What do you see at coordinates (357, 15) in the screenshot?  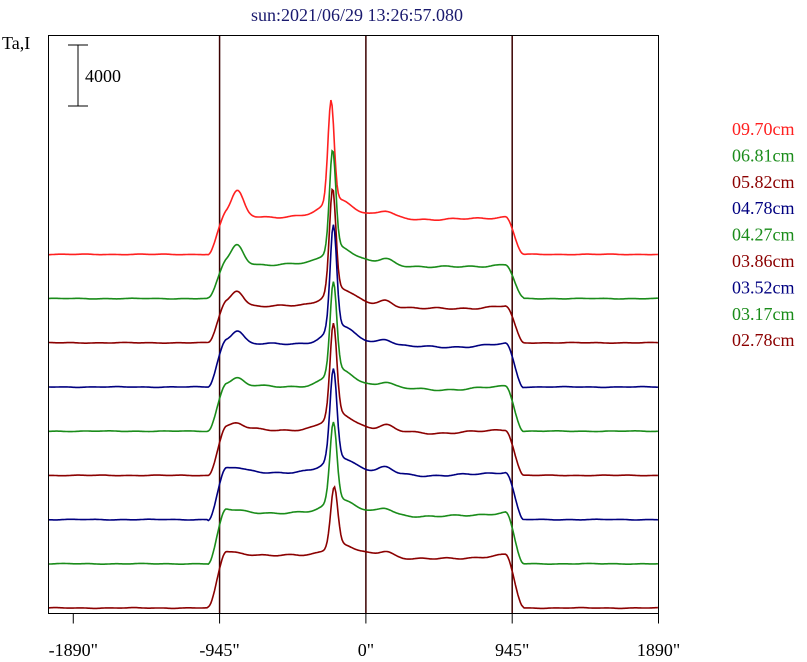 I see `chart-title: sun:2021/06/29 13:26:57.080` at bounding box center [357, 15].